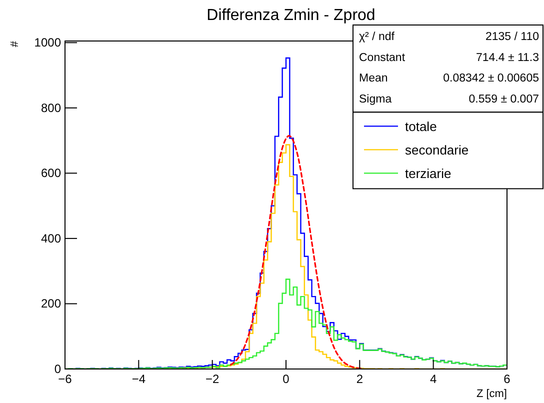  Describe the element at coordinates (377, 37) in the screenshot. I see `annotation: χ² / ndf` at that location.